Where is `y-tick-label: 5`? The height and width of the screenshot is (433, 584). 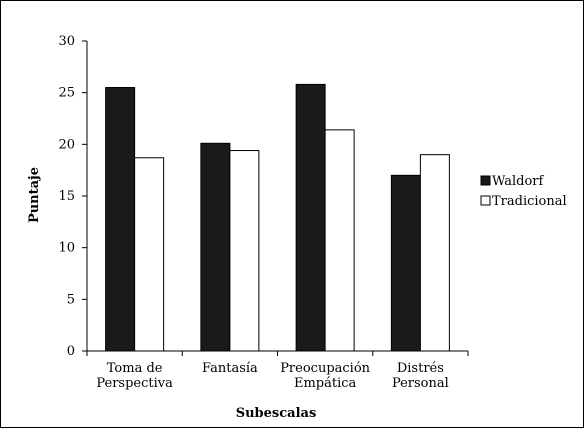 y-tick-label: 5 is located at coordinates (71, 299).